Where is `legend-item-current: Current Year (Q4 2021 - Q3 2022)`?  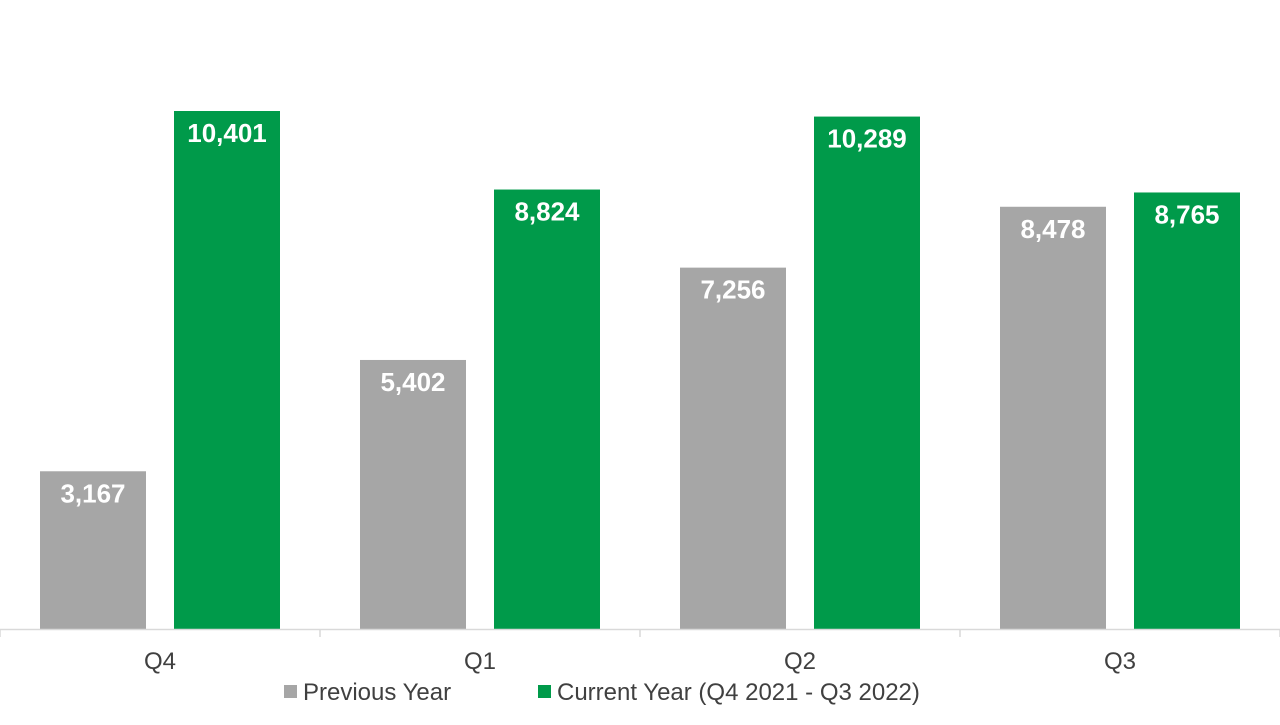 legend-item-current: Current Year (Q4 2021 - Q3 2022) is located at coordinates (729, 692).